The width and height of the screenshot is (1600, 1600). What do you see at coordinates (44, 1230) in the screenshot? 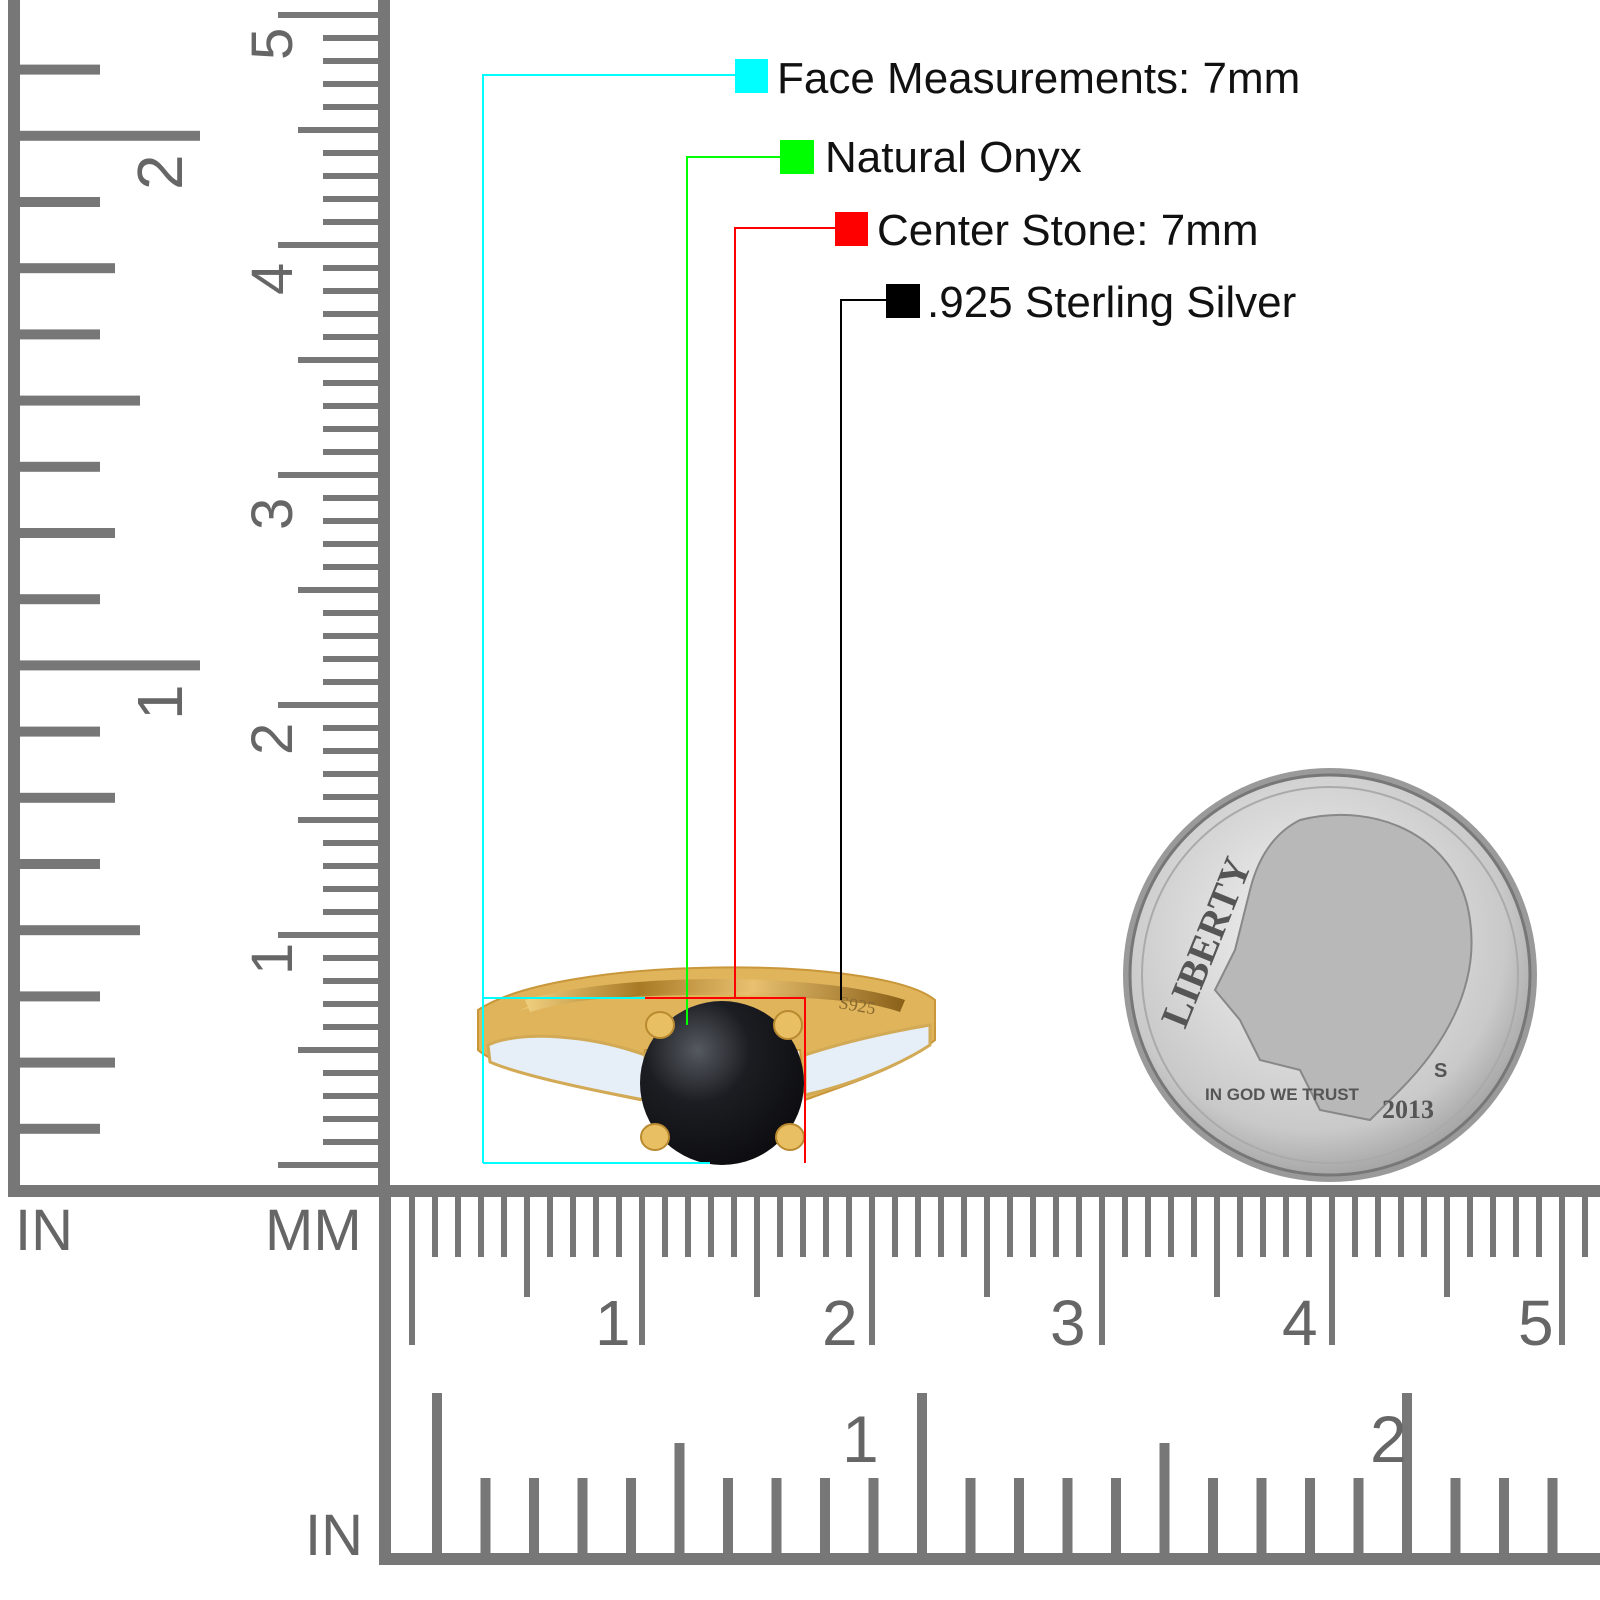
I see `left-inch-unit-label: IN` at bounding box center [44, 1230].